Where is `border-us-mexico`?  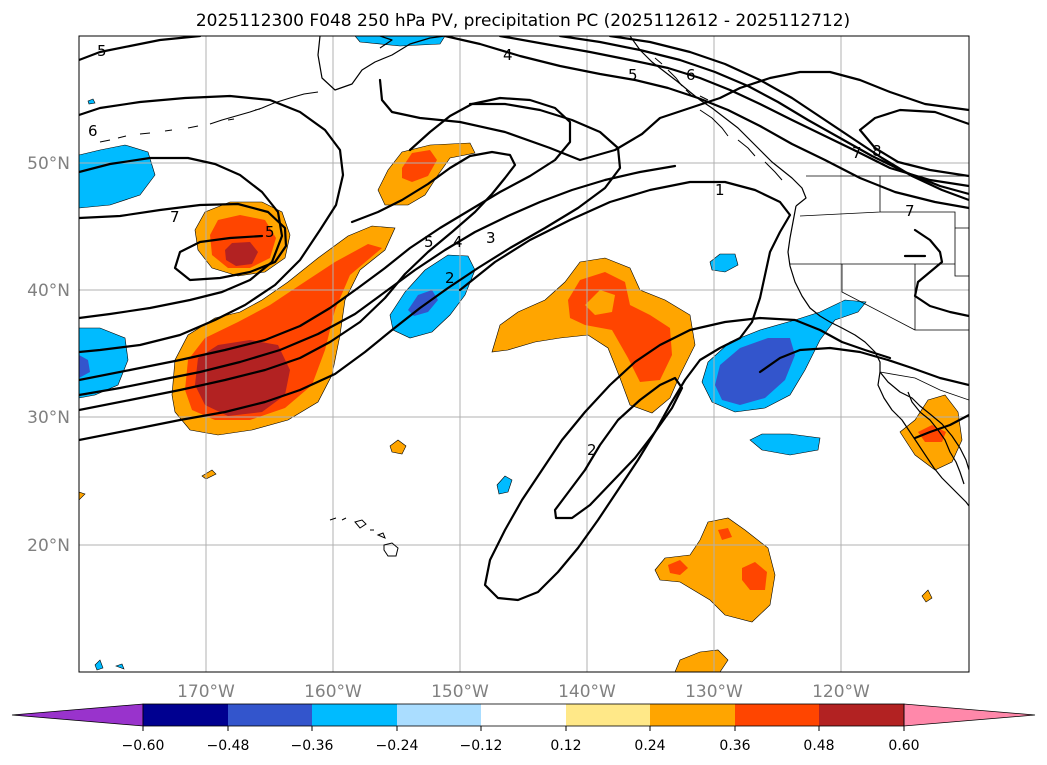
border-us-mexico is located at coordinates (924, 386).